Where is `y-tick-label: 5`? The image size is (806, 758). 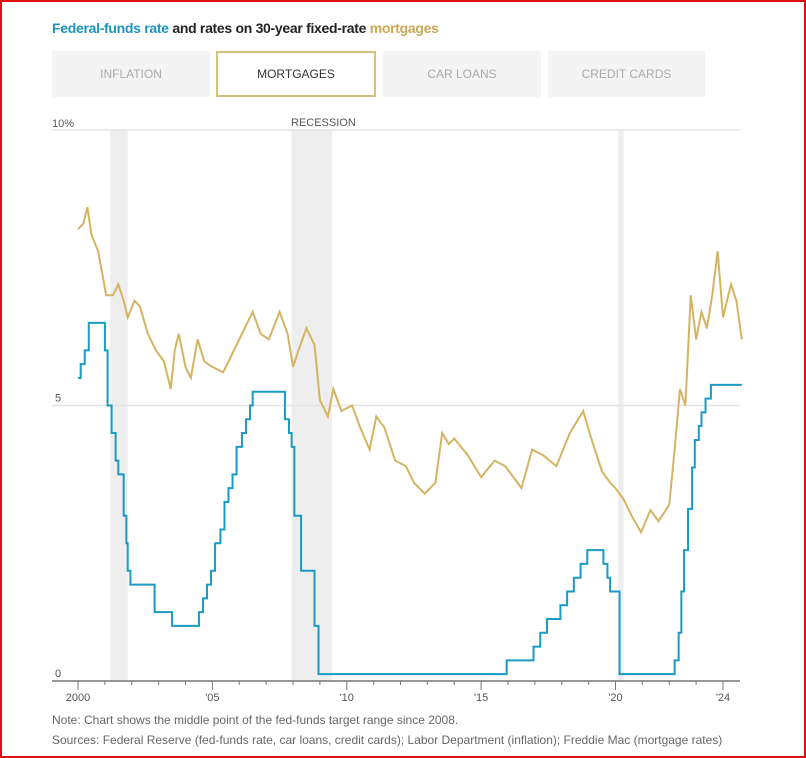 y-tick-label: 5 is located at coordinates (58, 399).